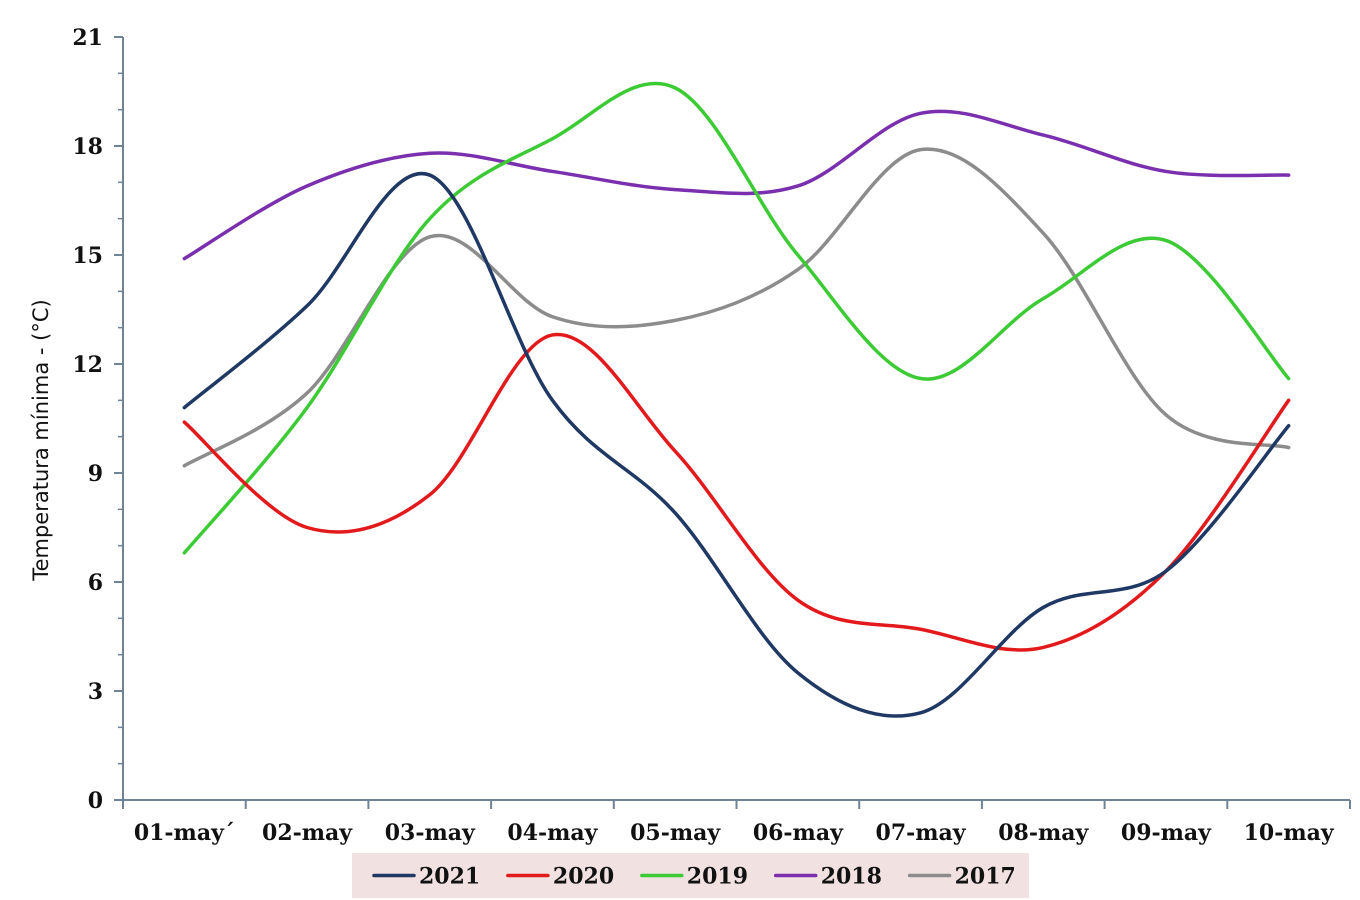 This screenshot has height=900, width=1360. Describe the element at coordinates (583, 877) in the screenshot. I see `legend-label-2020: 2020` at that location.